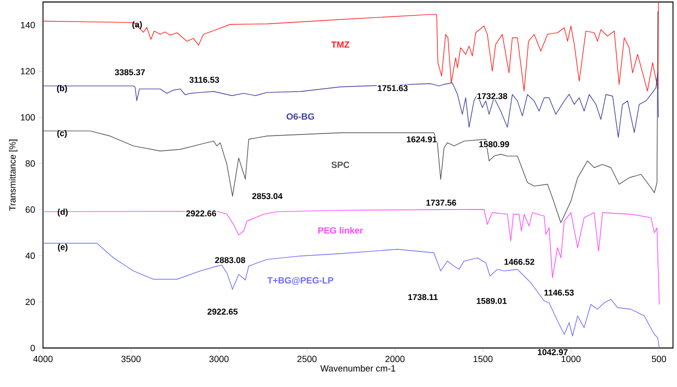 This screenshot has width=677, height=387. What do you see at coordinates (129, 72) in the screenshot?
I see `annotation: 3385.37` at bounding box center [129, 72].